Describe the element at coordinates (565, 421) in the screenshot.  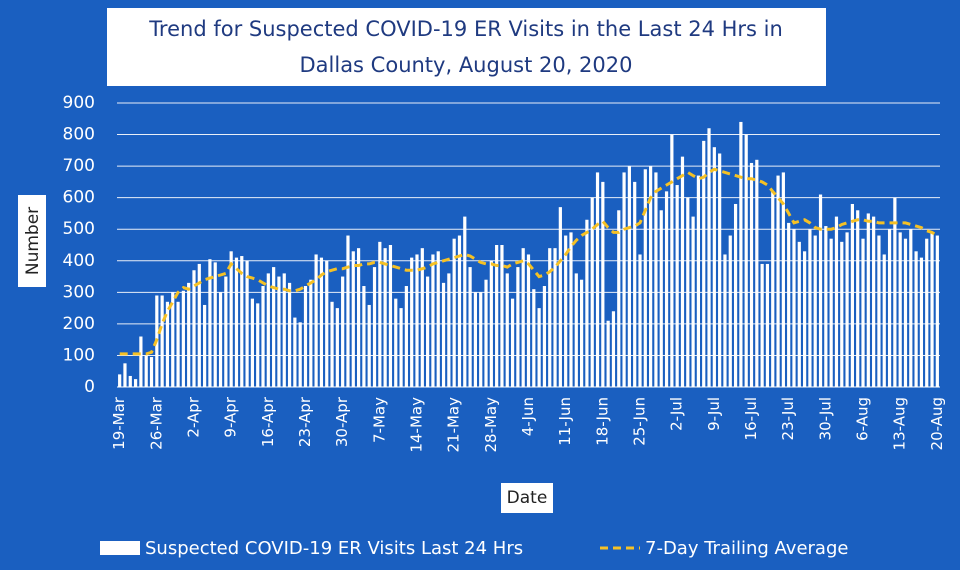
I see `x-tick-label: 11-Jun` at that location.